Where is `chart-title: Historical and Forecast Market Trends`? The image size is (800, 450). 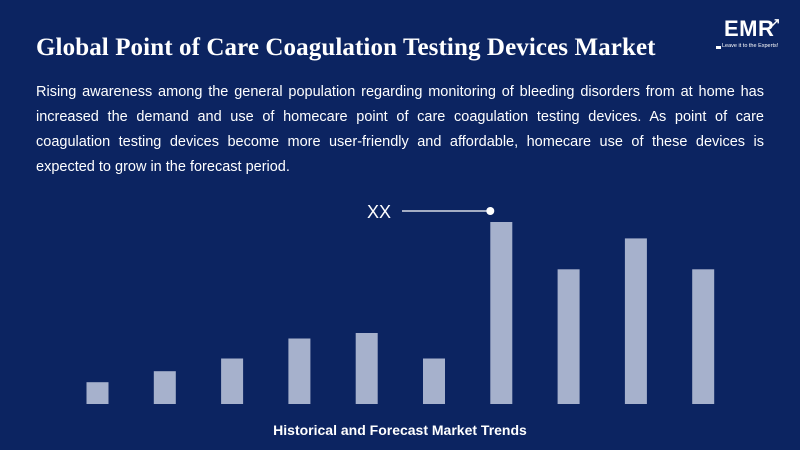
chart-title: Historical and Forecast Market Trends is located at coordinates (400, 430).